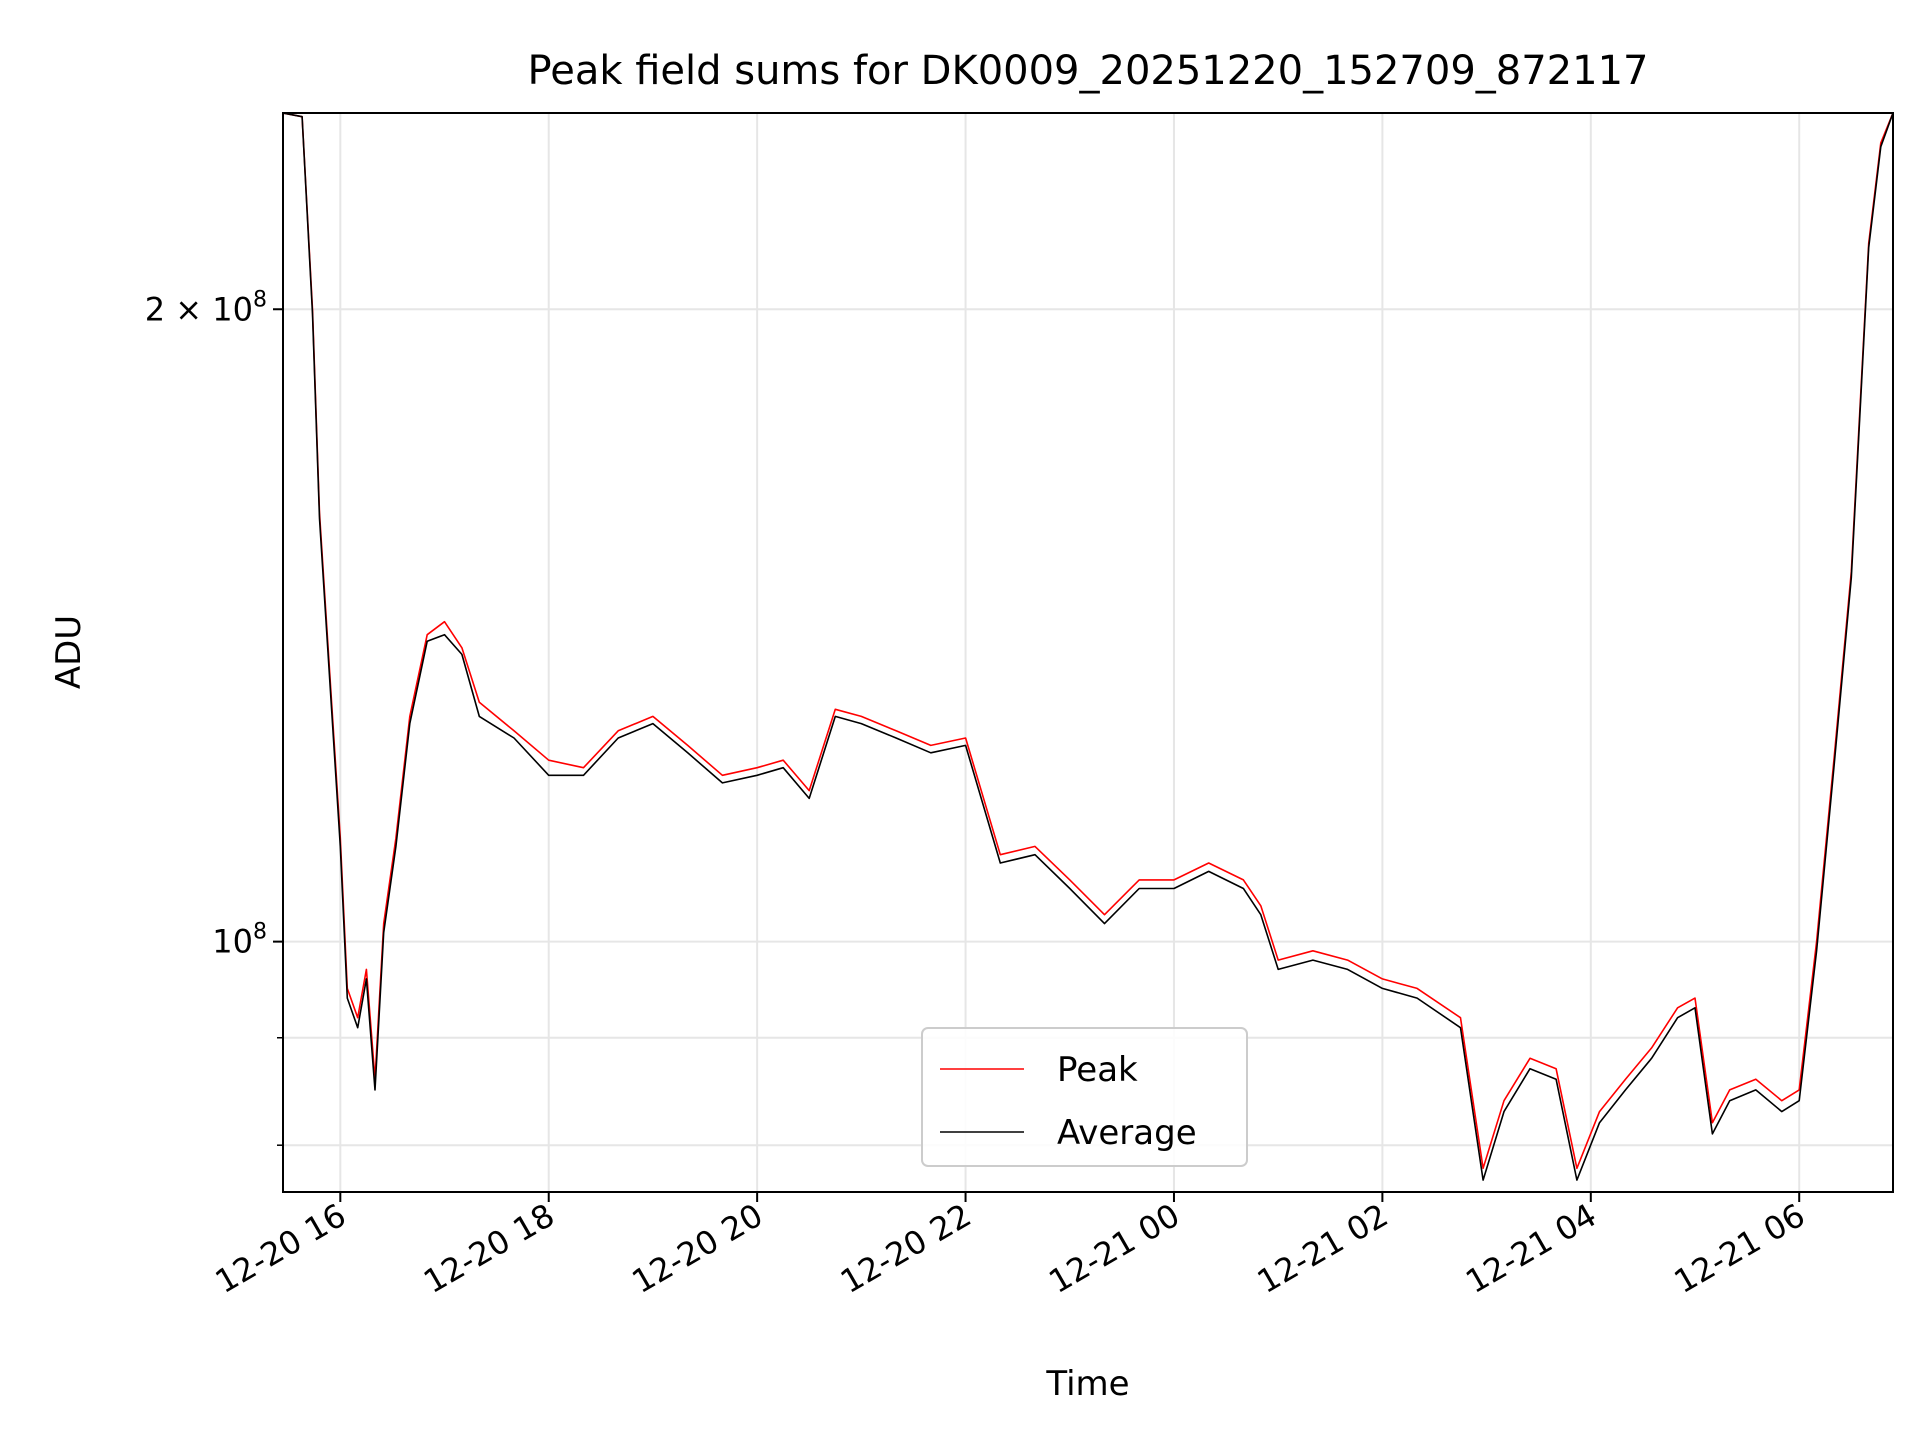 This screenshot has height=1440, width=1920. I want to click on legend: Peak Average, so click(1084, 1097).